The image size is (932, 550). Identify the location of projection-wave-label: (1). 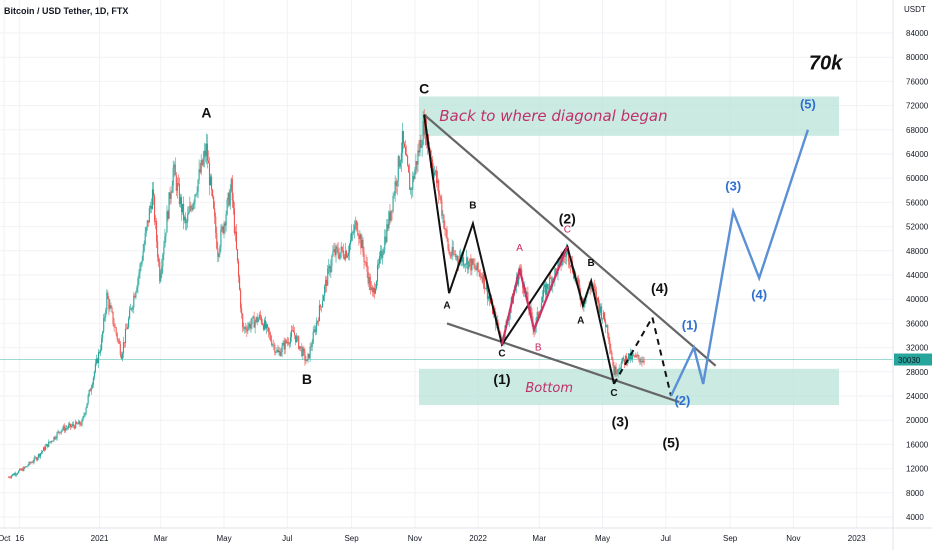
(690, 324).